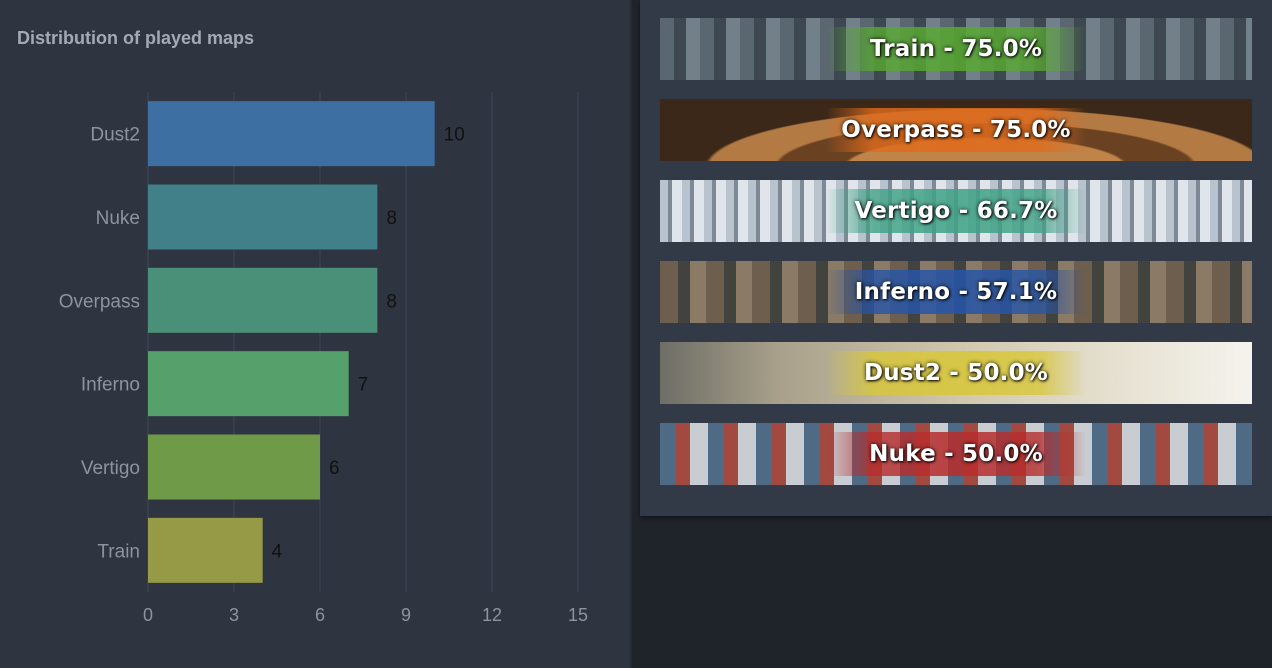  Describe the element at coordinates (631, 334) in the screenshot. I see `panel-divider` at that location.